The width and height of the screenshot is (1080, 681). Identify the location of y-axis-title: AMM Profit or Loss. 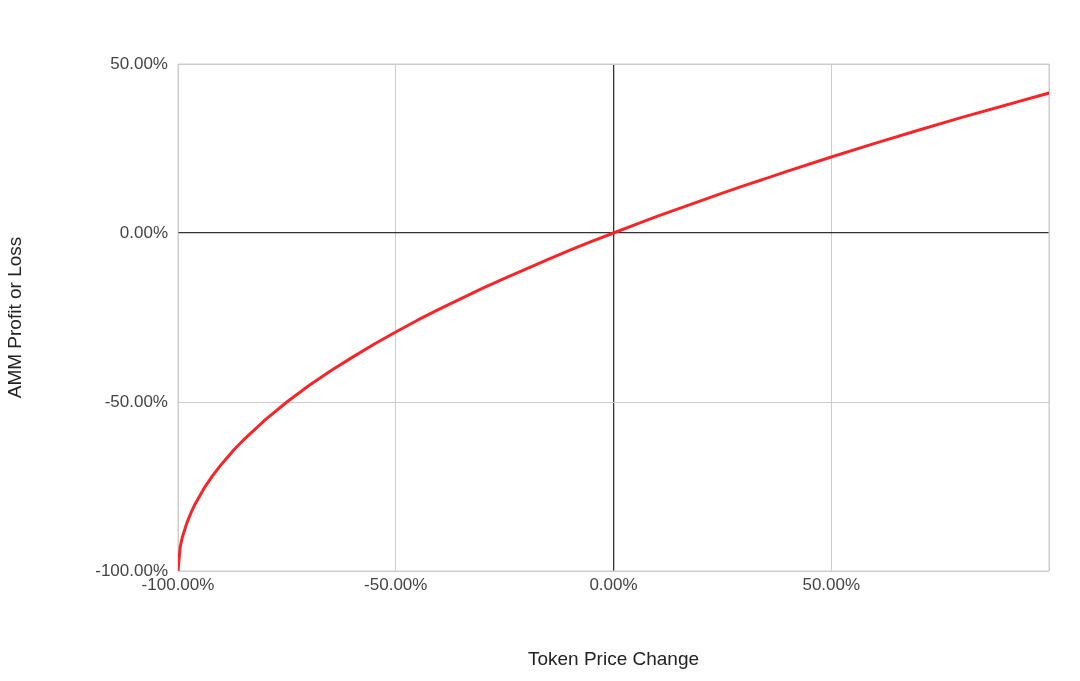
(14, 317).